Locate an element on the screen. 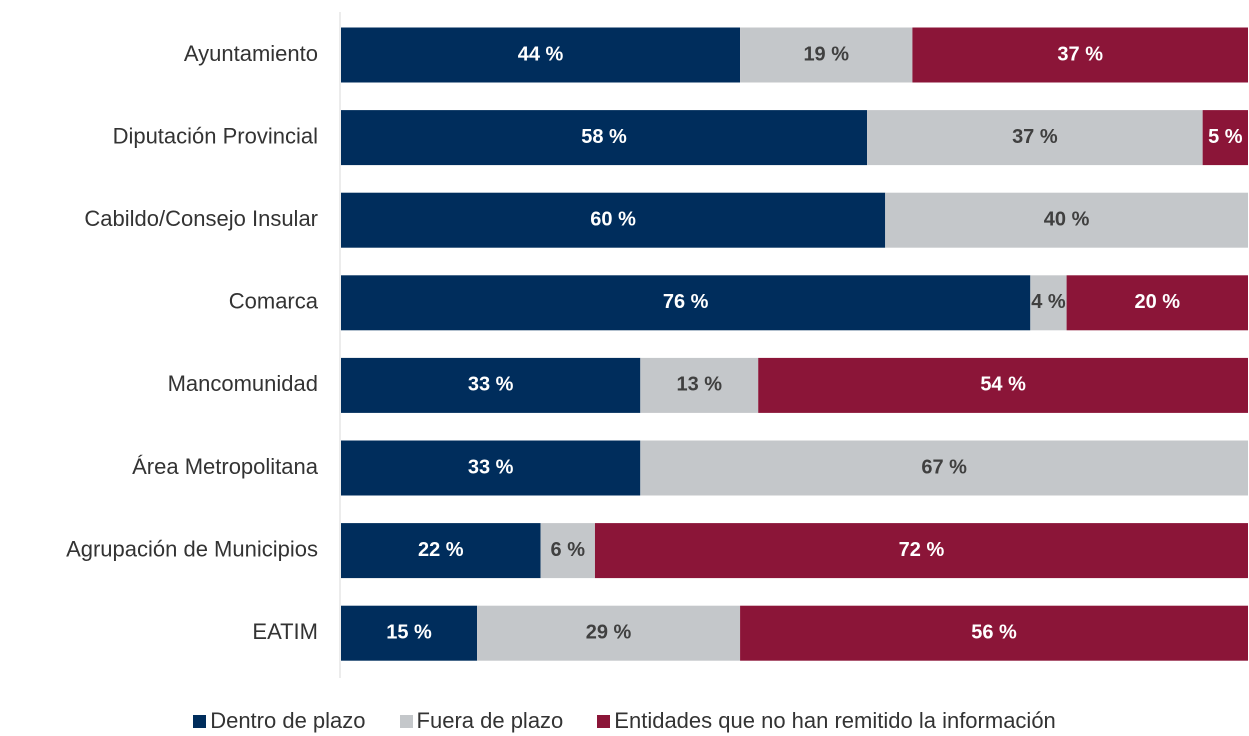  category-label: Comarca is located at coordinates (274, 301).